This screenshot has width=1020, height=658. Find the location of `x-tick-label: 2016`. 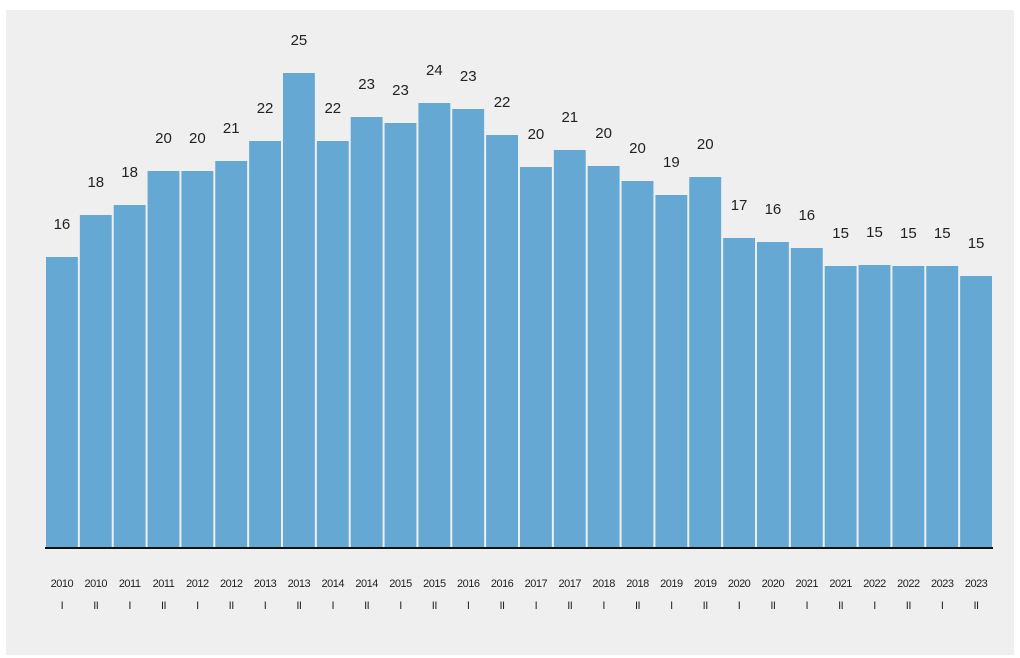

x-tick-label: 2016 is located at coordinates (468, 584).